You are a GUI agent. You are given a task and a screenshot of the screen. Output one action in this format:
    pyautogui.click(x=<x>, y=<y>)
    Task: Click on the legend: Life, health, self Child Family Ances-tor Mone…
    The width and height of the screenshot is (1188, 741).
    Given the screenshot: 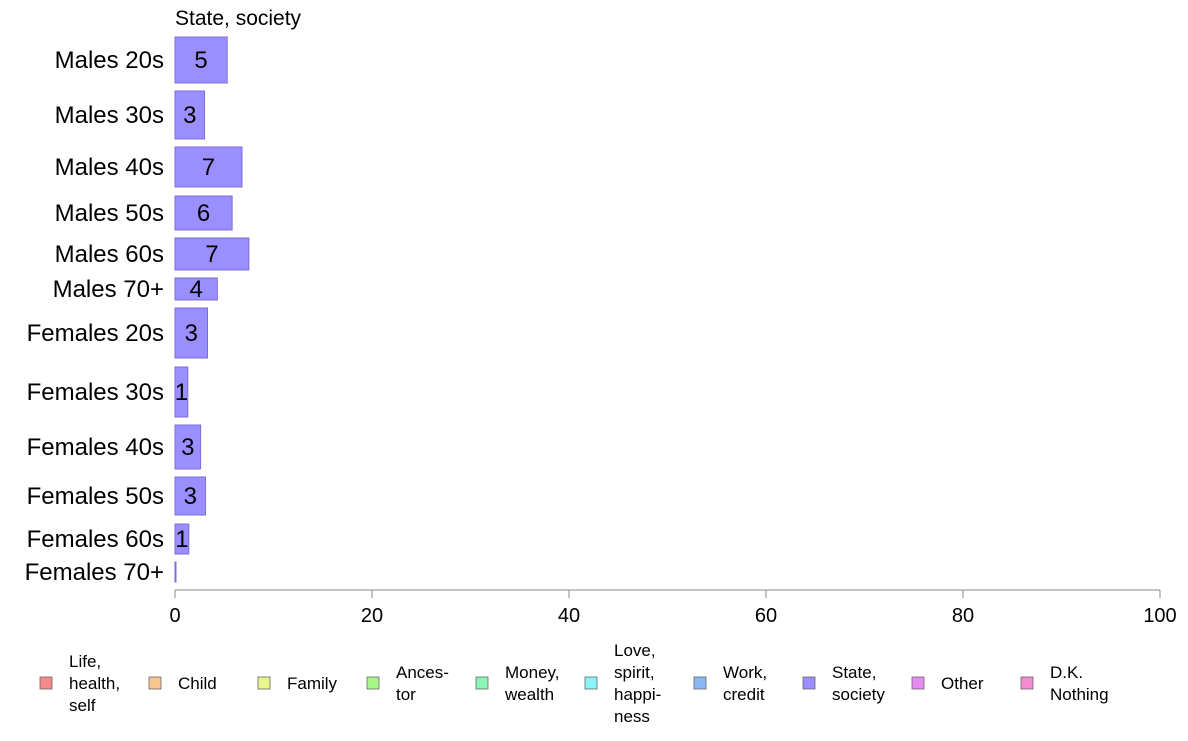 What is the action you would take?
    pyautogui.click(x=574, y=683)
    